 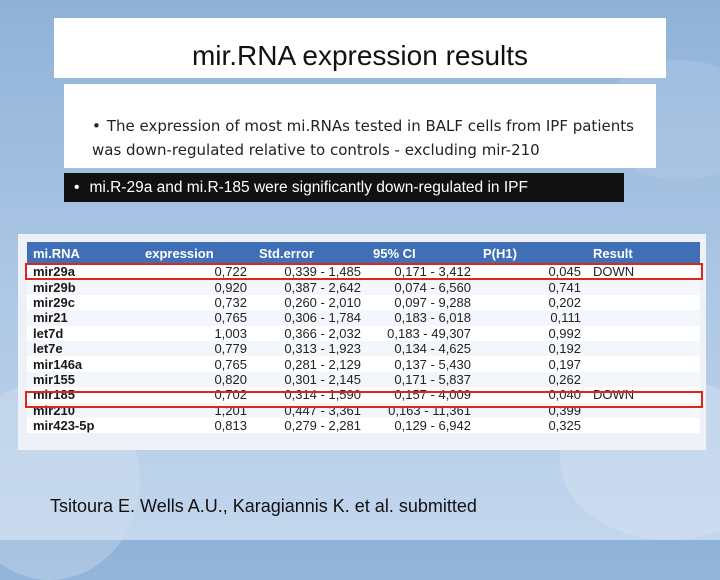 I want to click on cell-p: 0,741, so click(x=532, y=287).